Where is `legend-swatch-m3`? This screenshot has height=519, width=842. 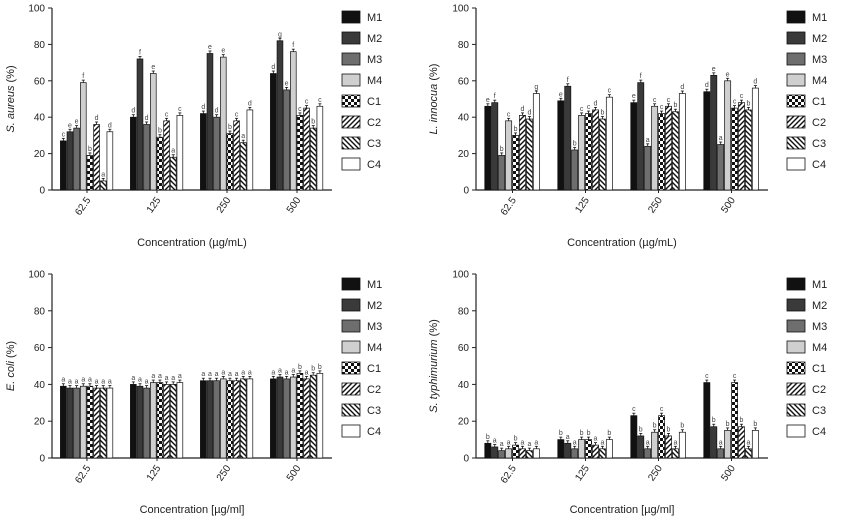
legend-swatch-m3 is located at coordinates (796, 326).